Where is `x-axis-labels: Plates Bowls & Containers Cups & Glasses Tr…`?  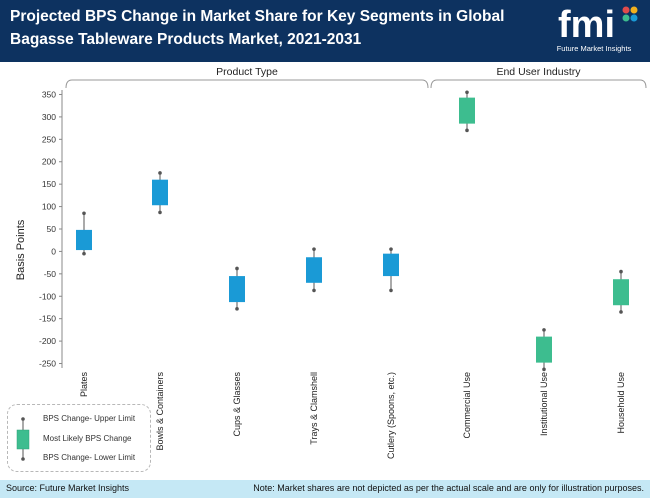
x-axis-labels: Plates Bowls & Containers Cups & Glasses Tr… is located at coordinates (352, 416).